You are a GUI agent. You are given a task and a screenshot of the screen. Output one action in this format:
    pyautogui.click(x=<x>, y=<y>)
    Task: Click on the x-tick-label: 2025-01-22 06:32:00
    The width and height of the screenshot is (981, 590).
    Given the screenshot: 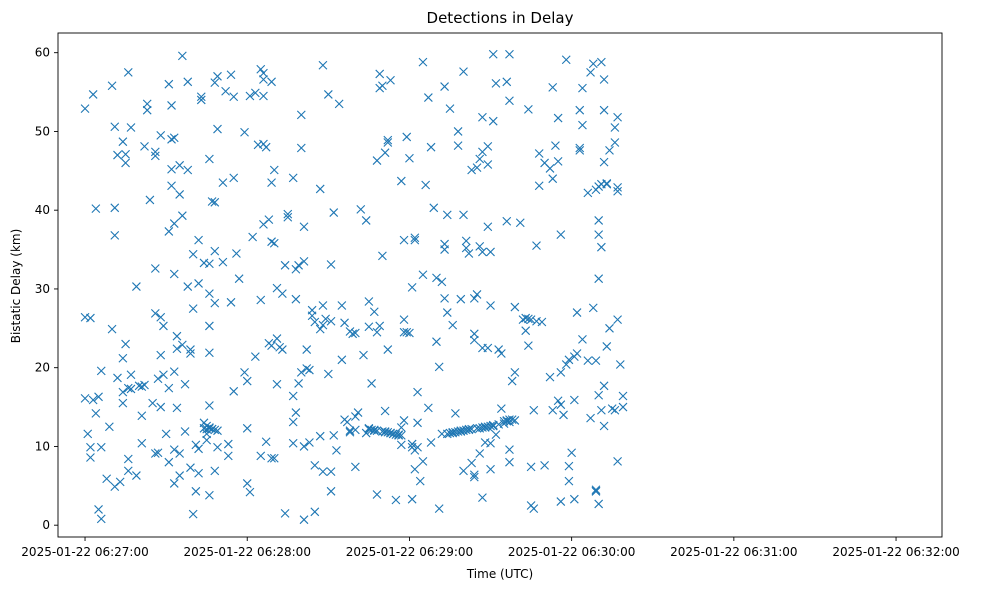 What is the action you would take?
    pyautogui.click(x=895, y=552)
    